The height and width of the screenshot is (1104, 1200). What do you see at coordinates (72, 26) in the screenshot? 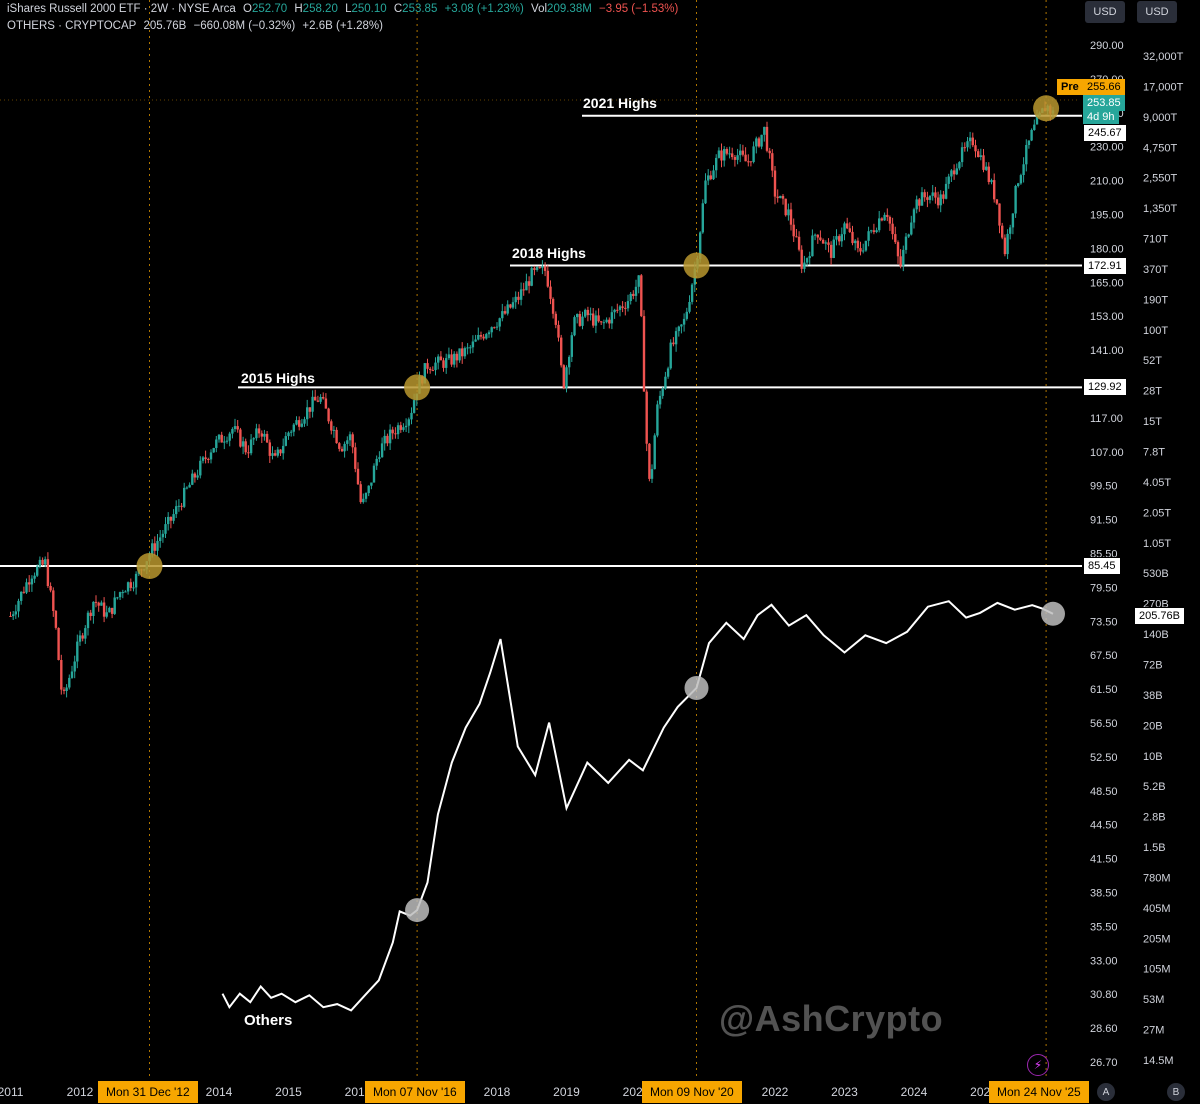
I see `others-symbol: OTHERS · CRYPTOCAP` at bounding box center [72, 26].